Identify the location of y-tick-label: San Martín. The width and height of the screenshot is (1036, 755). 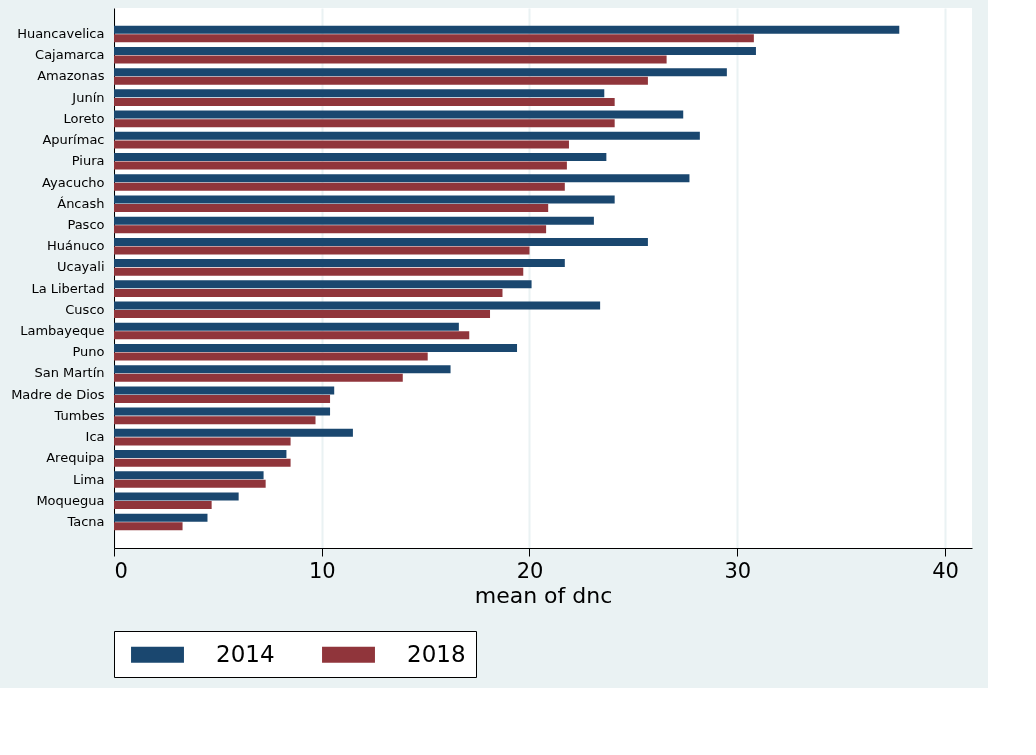
(69, 373).